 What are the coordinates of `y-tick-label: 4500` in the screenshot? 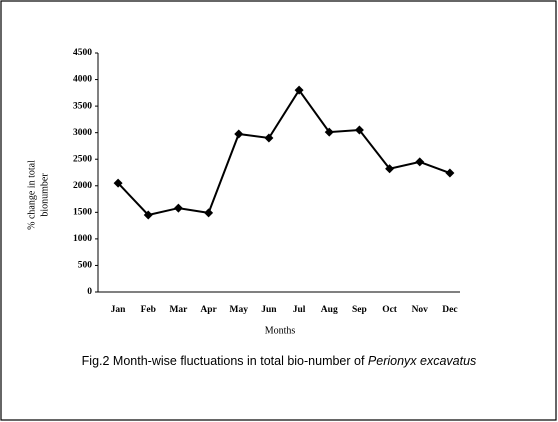 It's located at (82, 53).